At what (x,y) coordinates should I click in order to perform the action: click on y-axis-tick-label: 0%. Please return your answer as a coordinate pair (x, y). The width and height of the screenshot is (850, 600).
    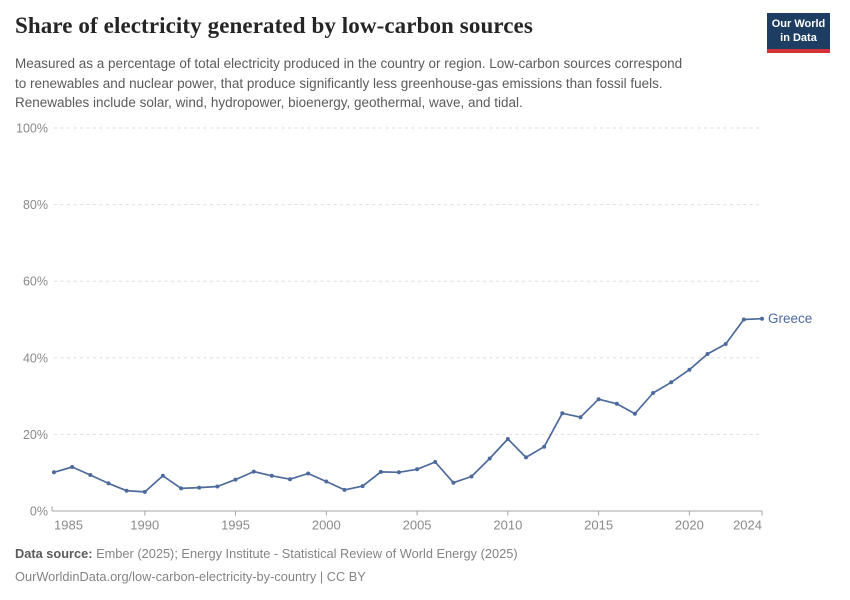
    Looking at the image, I should click on (39, 512).